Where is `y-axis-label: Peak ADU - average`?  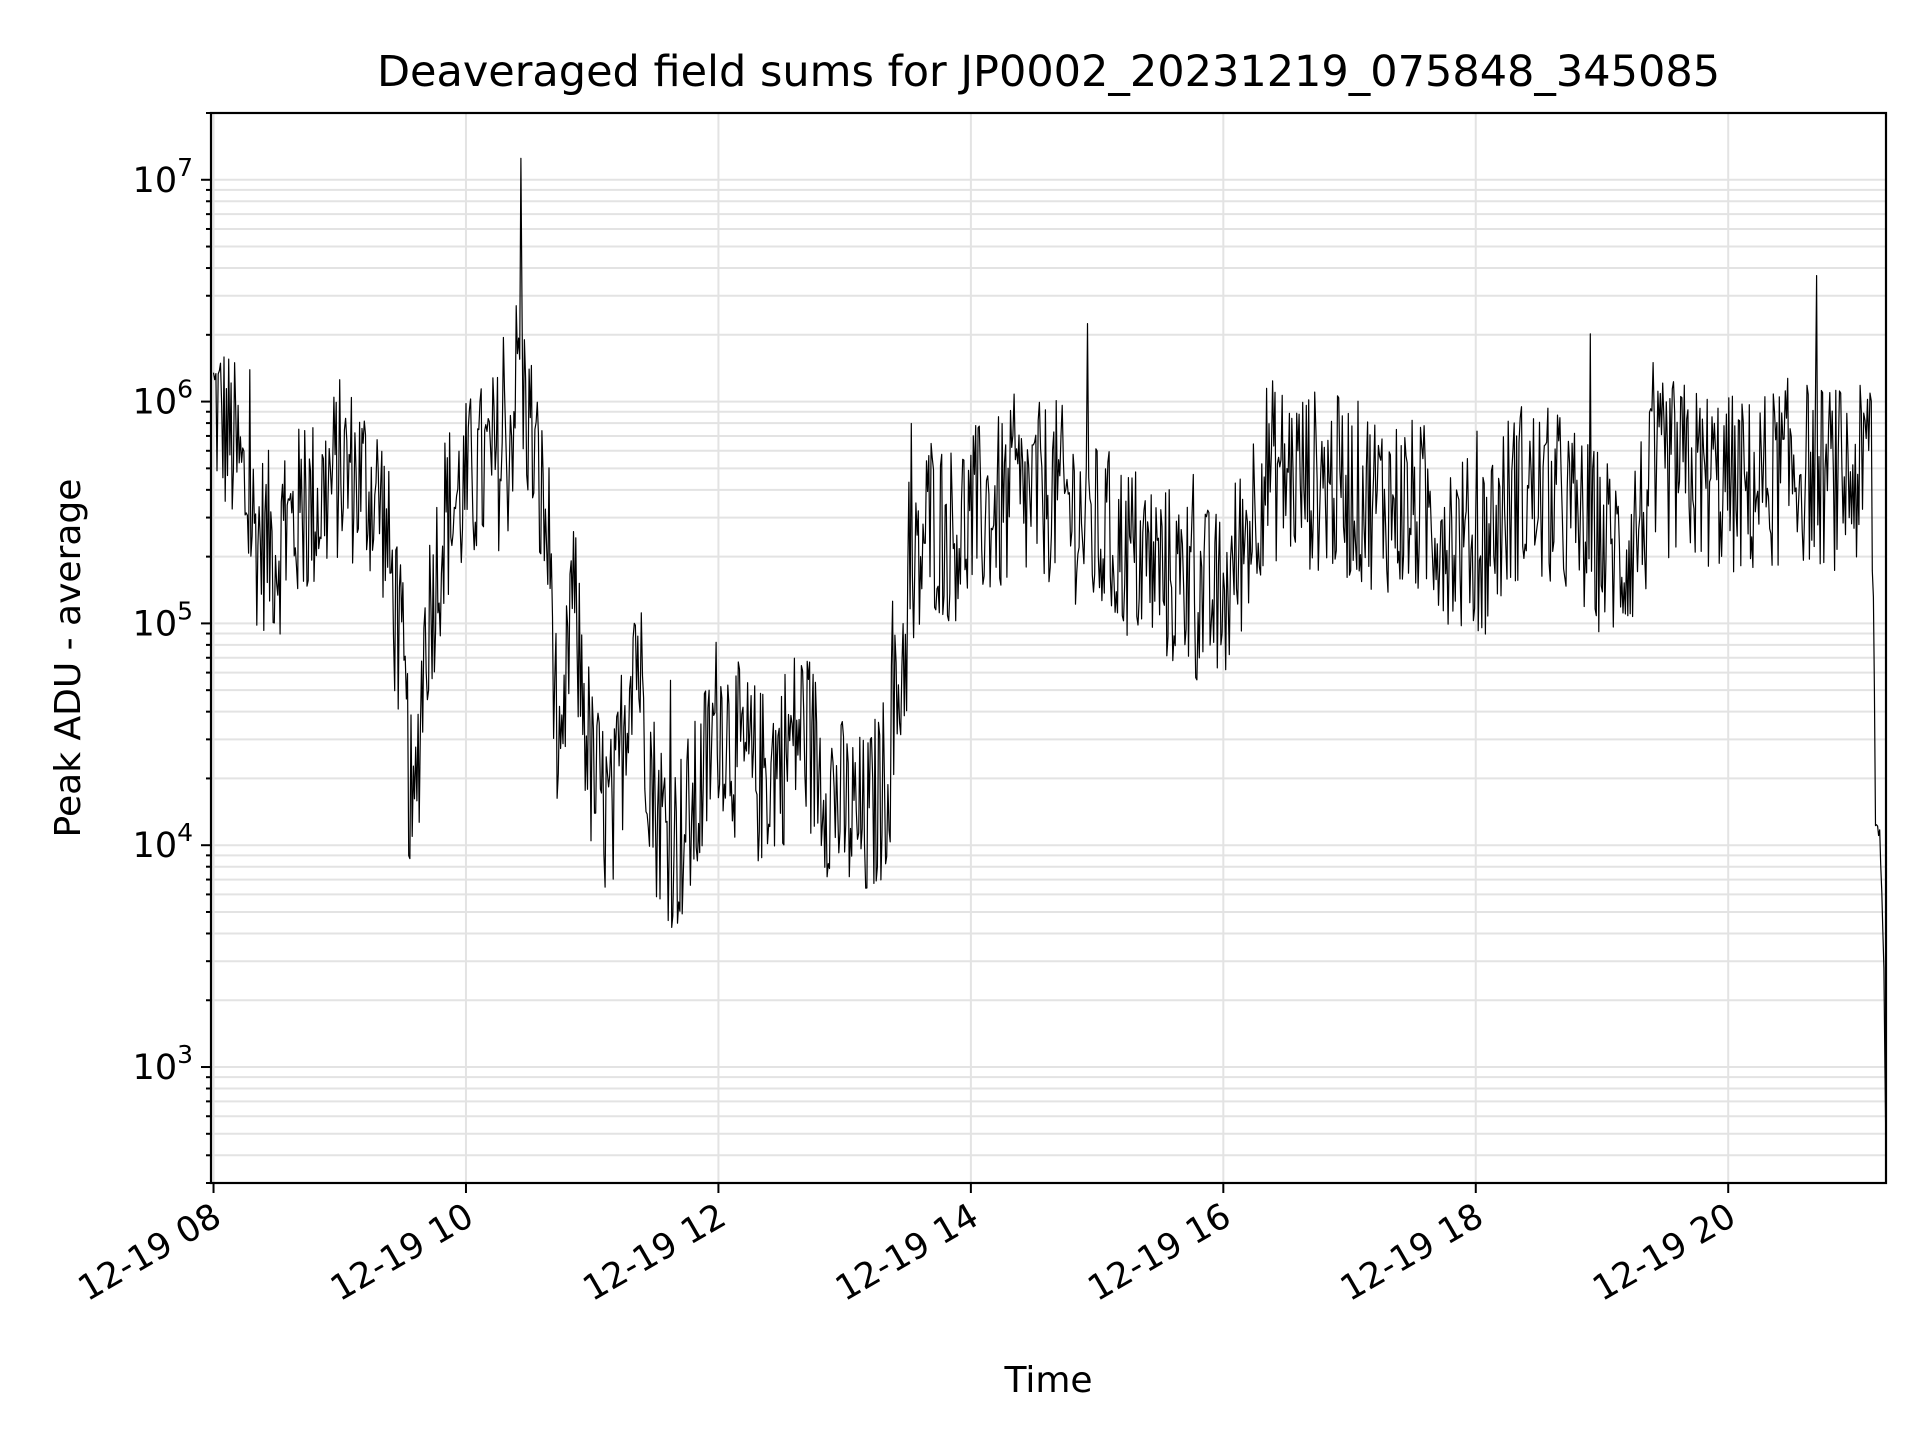 y-axis-label: Peak ADU - average is located at coordinates (68, 658).